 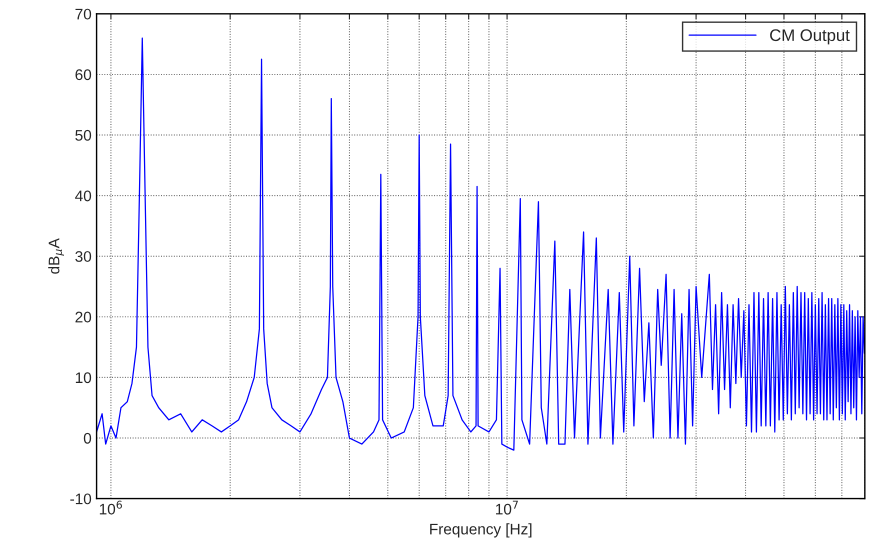 What do you see at coordinates (84, 378) in the screenshot?
I see `y-tick-label: 10` at bounding box center [84, 378].